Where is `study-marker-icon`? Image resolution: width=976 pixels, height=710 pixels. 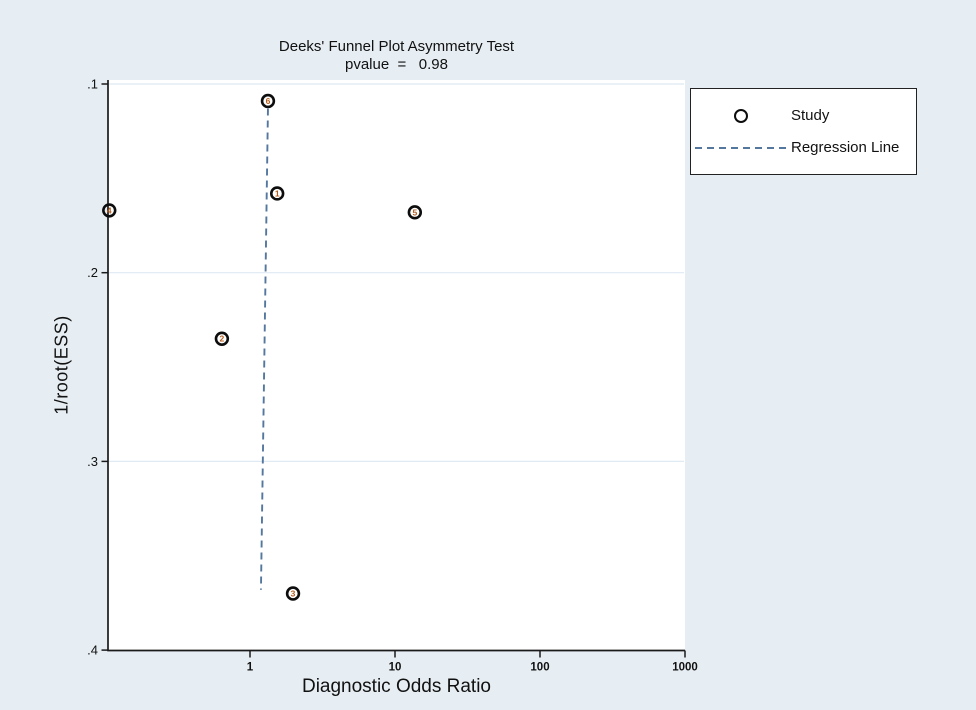
study-marker-icon is located at coordinates (741, 115).